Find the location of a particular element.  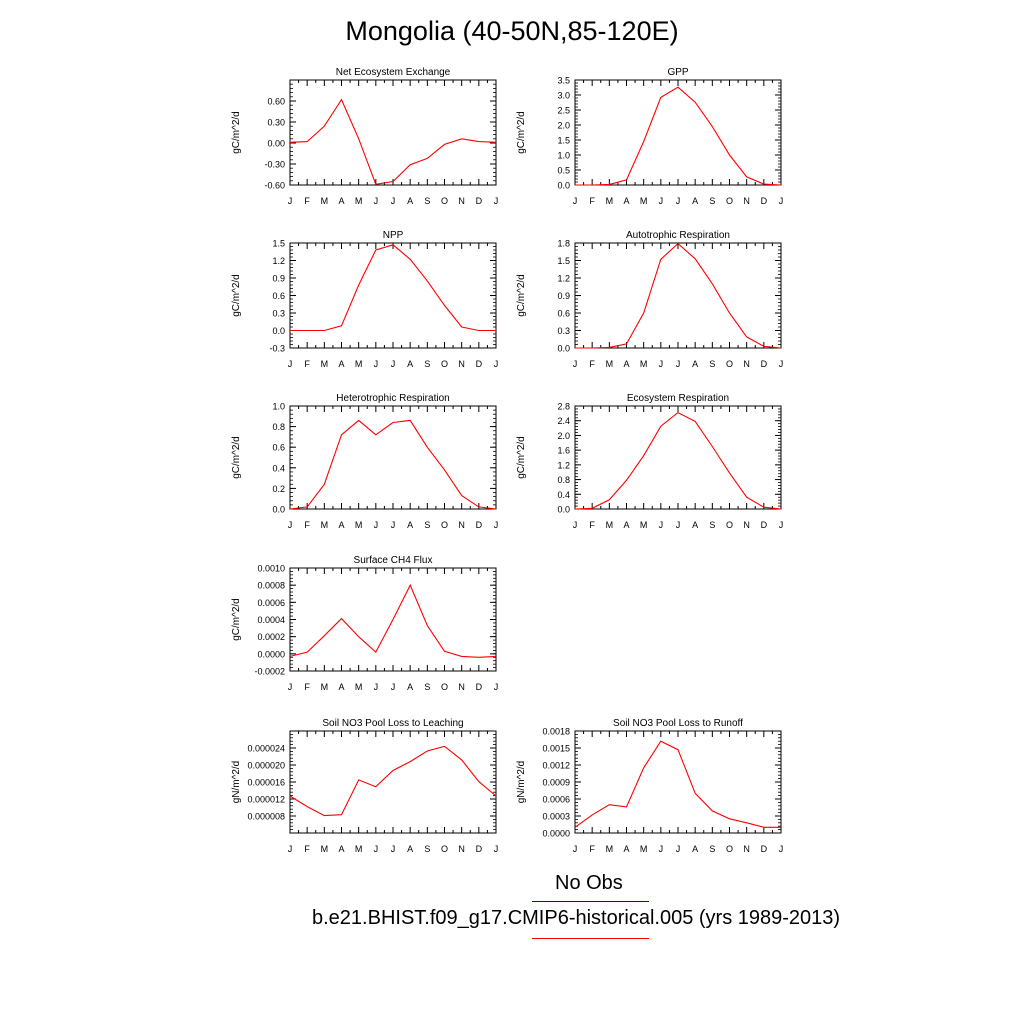

chart-title: Soil NO3 Pool Loss to Runoff is located at coordinates (678, 723).